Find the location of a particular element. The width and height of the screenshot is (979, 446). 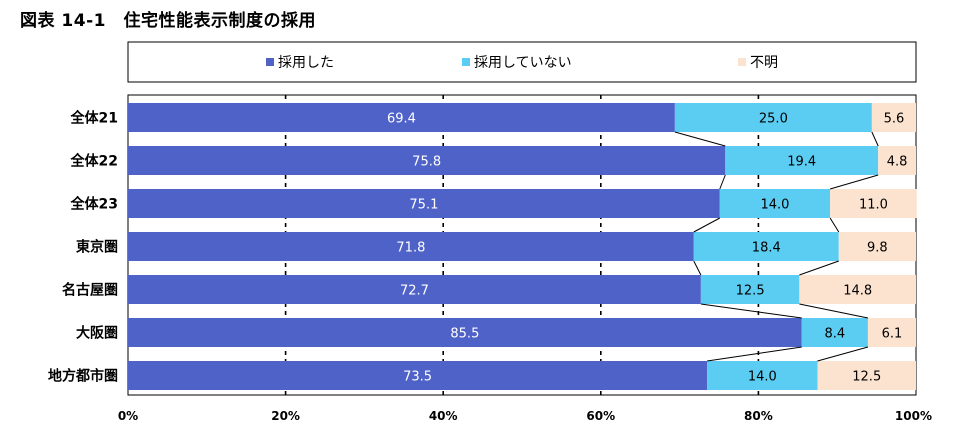

data-label: 8.4 is located at coordinates (834, 334).